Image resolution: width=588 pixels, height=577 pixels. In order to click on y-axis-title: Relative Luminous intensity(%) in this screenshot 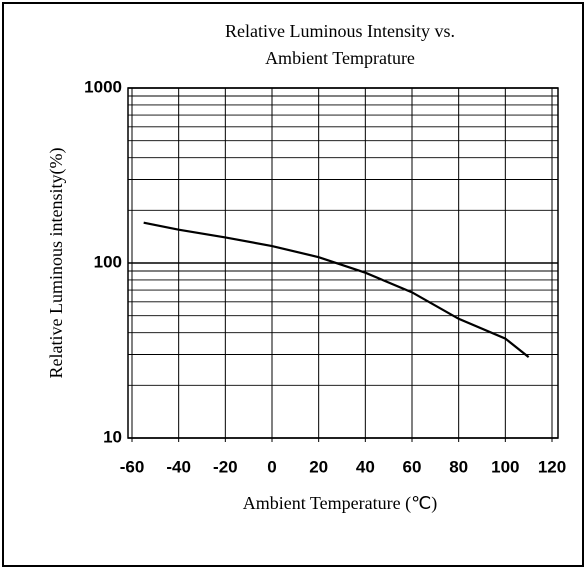, I will do `click(56, 263)`.